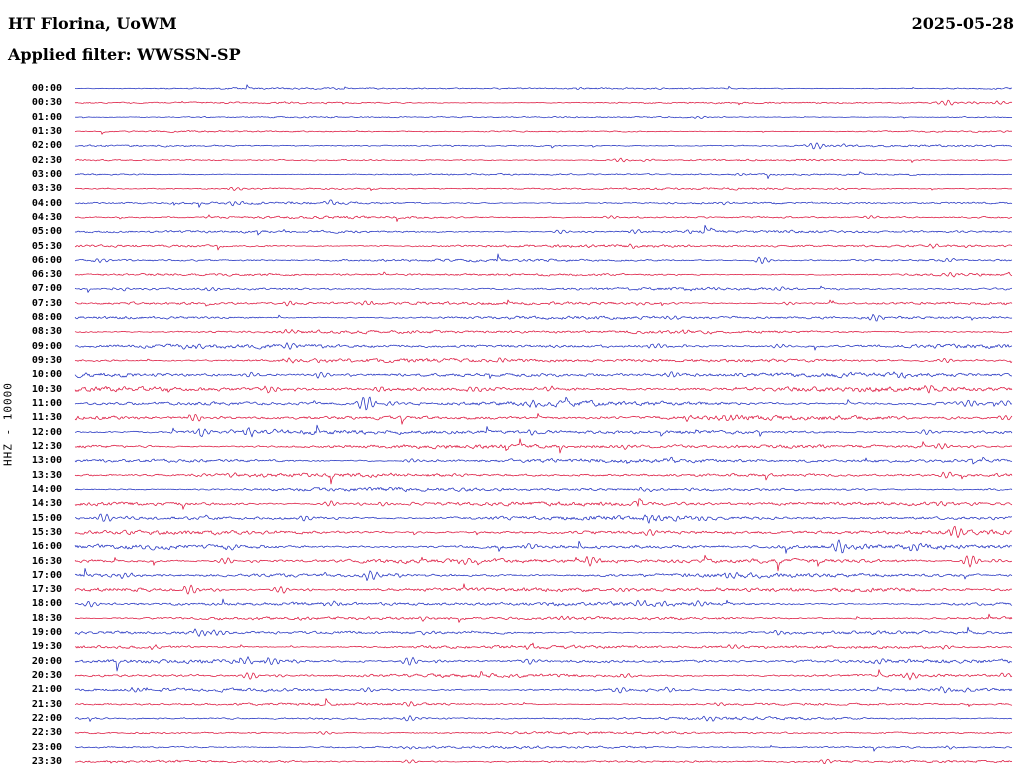 The height and width of the screenshot is (780, 1024). I want to click on trace-time-label: 23:00, so click(46, 747).